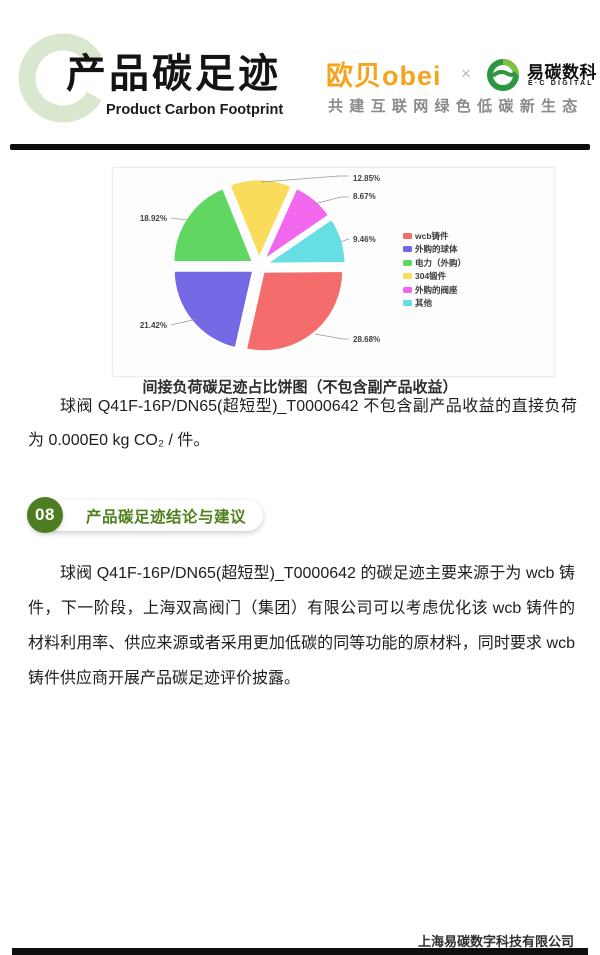  I want to click on section-title: 产品碳足迹结论与建议, so click(166, 517).